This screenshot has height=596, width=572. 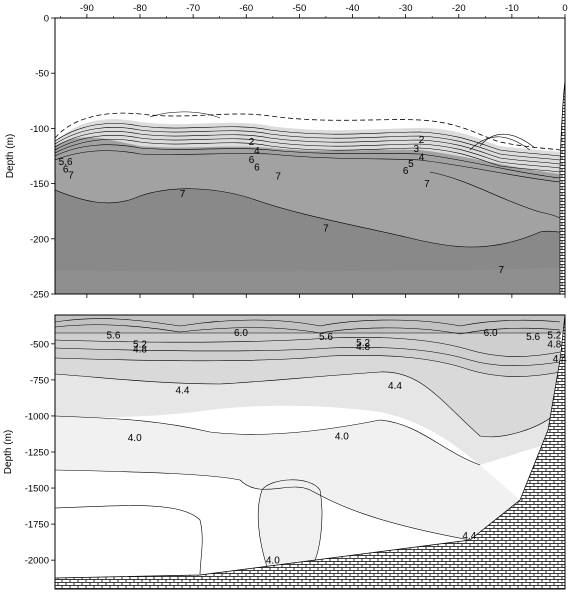 What do you see at coordinates (193, 8) in the screenshot?
I see `x-tick-label: -70` at bounding box center [193, 8].